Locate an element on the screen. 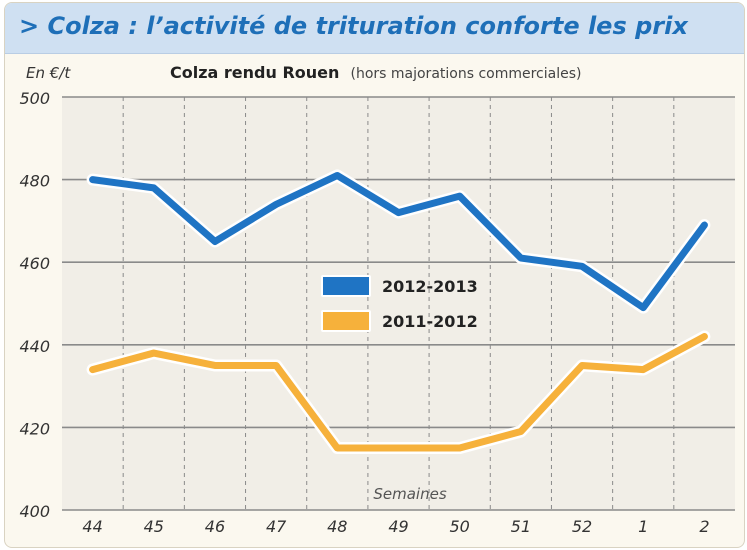 The image size is (747, 550). y-axis-label: En €/t is located at coordinates (48, 73).